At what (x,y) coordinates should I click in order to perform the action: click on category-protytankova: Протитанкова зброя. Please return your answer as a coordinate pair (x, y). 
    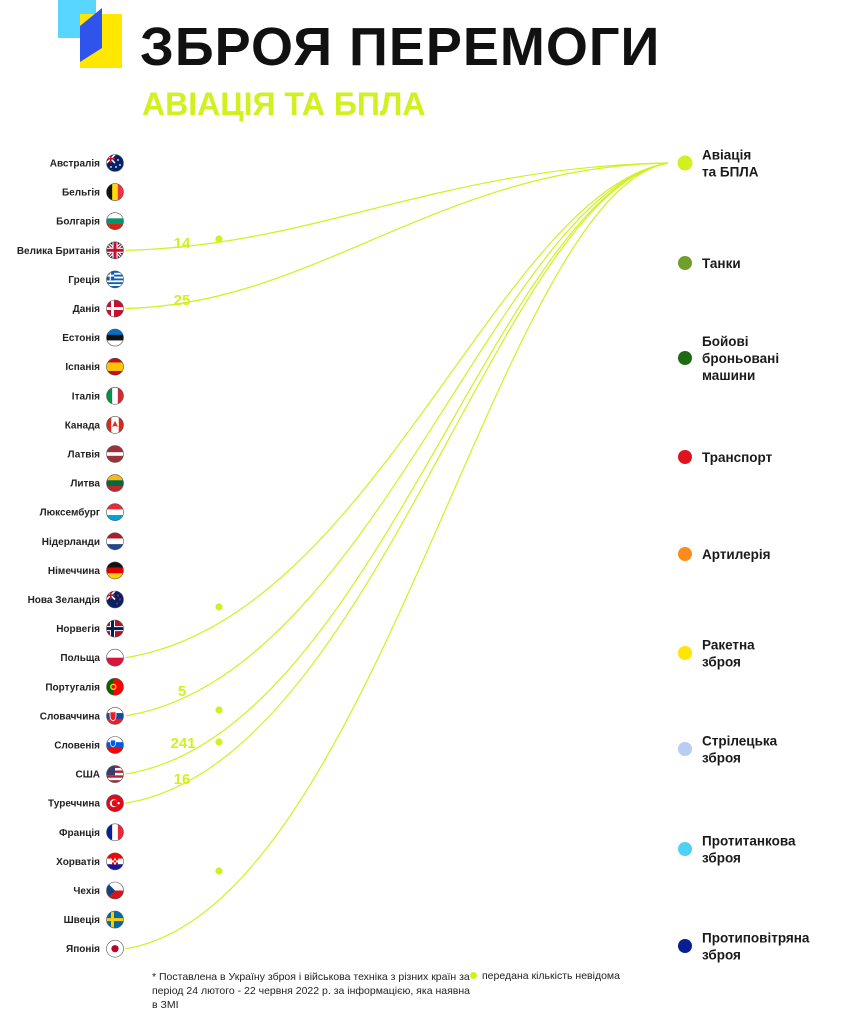
    Looking at the image, I should click on (737, 850).